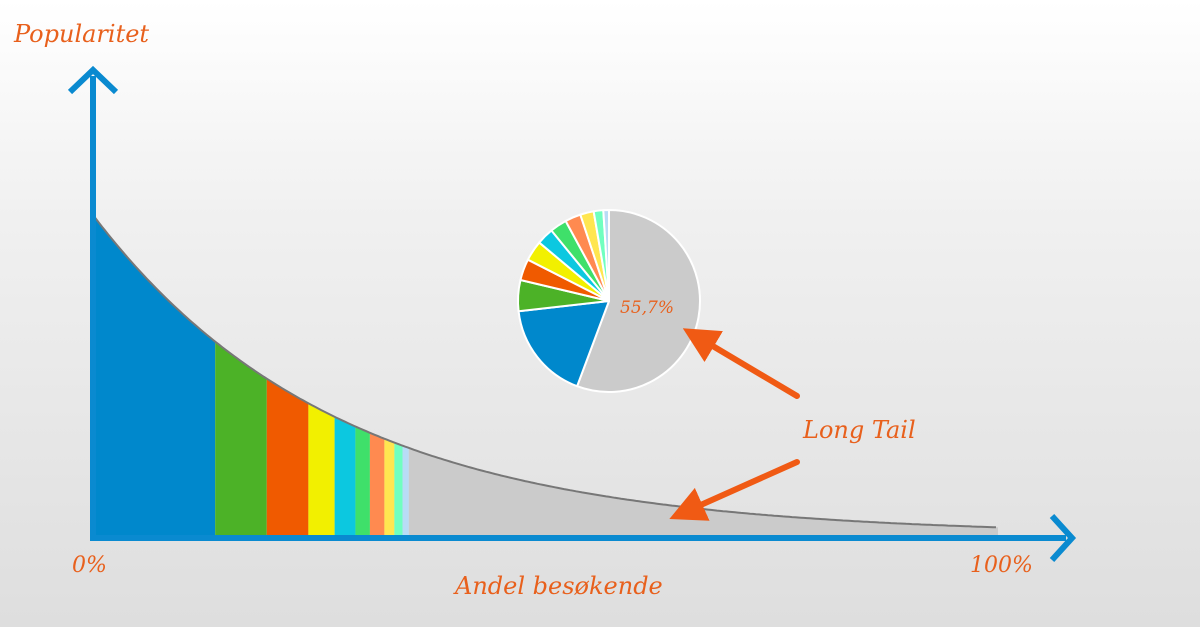  What do you see at coordinates (89, 565) in the screenshot?
I see `x-axis-min-label: 0%` at bounding box center [89, 565].